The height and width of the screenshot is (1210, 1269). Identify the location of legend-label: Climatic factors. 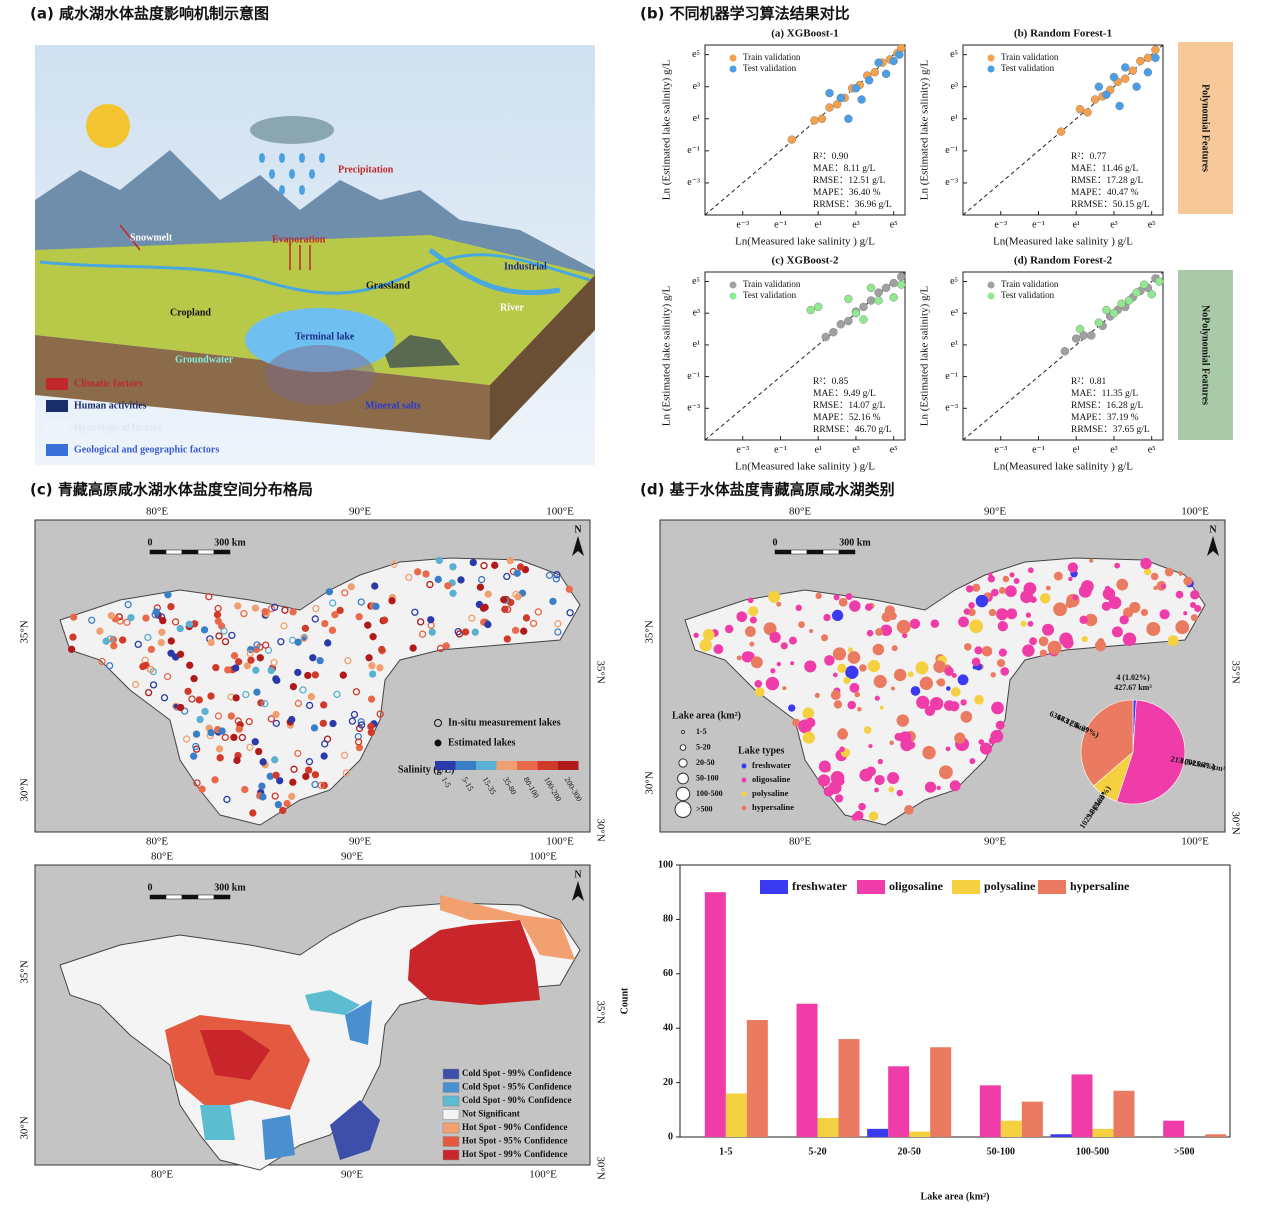
(108, 383).